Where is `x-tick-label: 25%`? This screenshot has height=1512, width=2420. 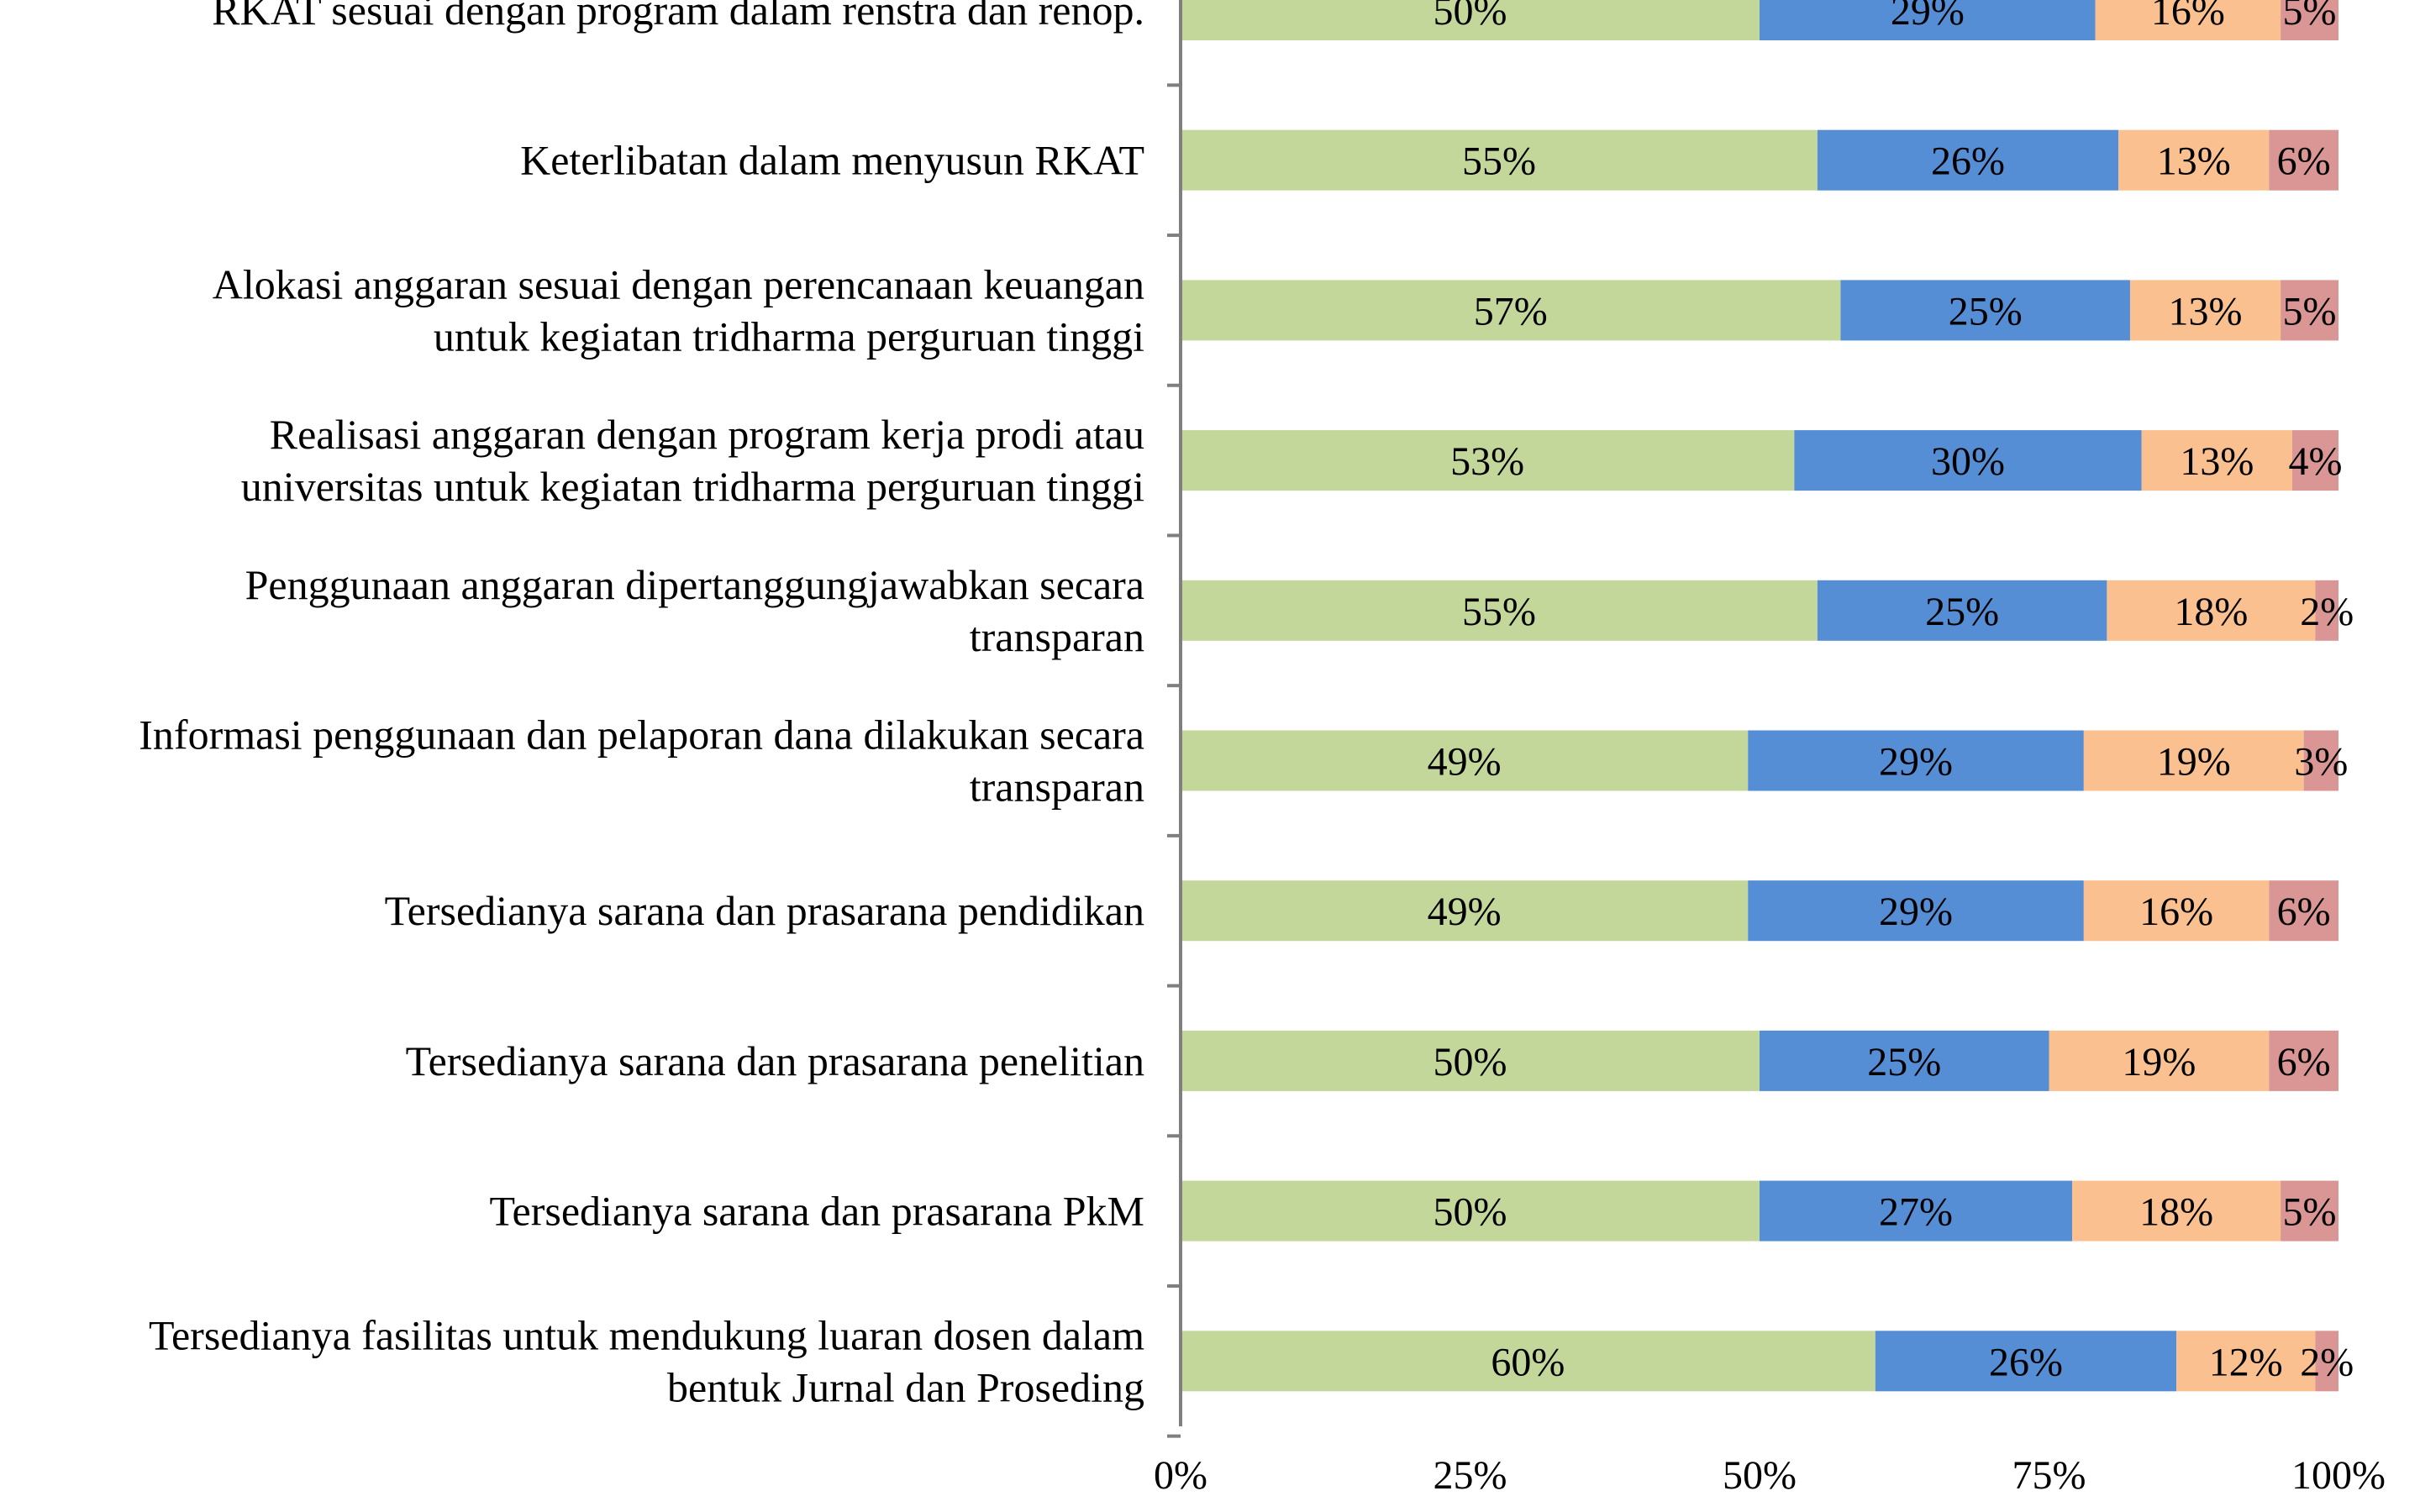 x-tick-label: 25% is located at coordinates (1470, 1475).